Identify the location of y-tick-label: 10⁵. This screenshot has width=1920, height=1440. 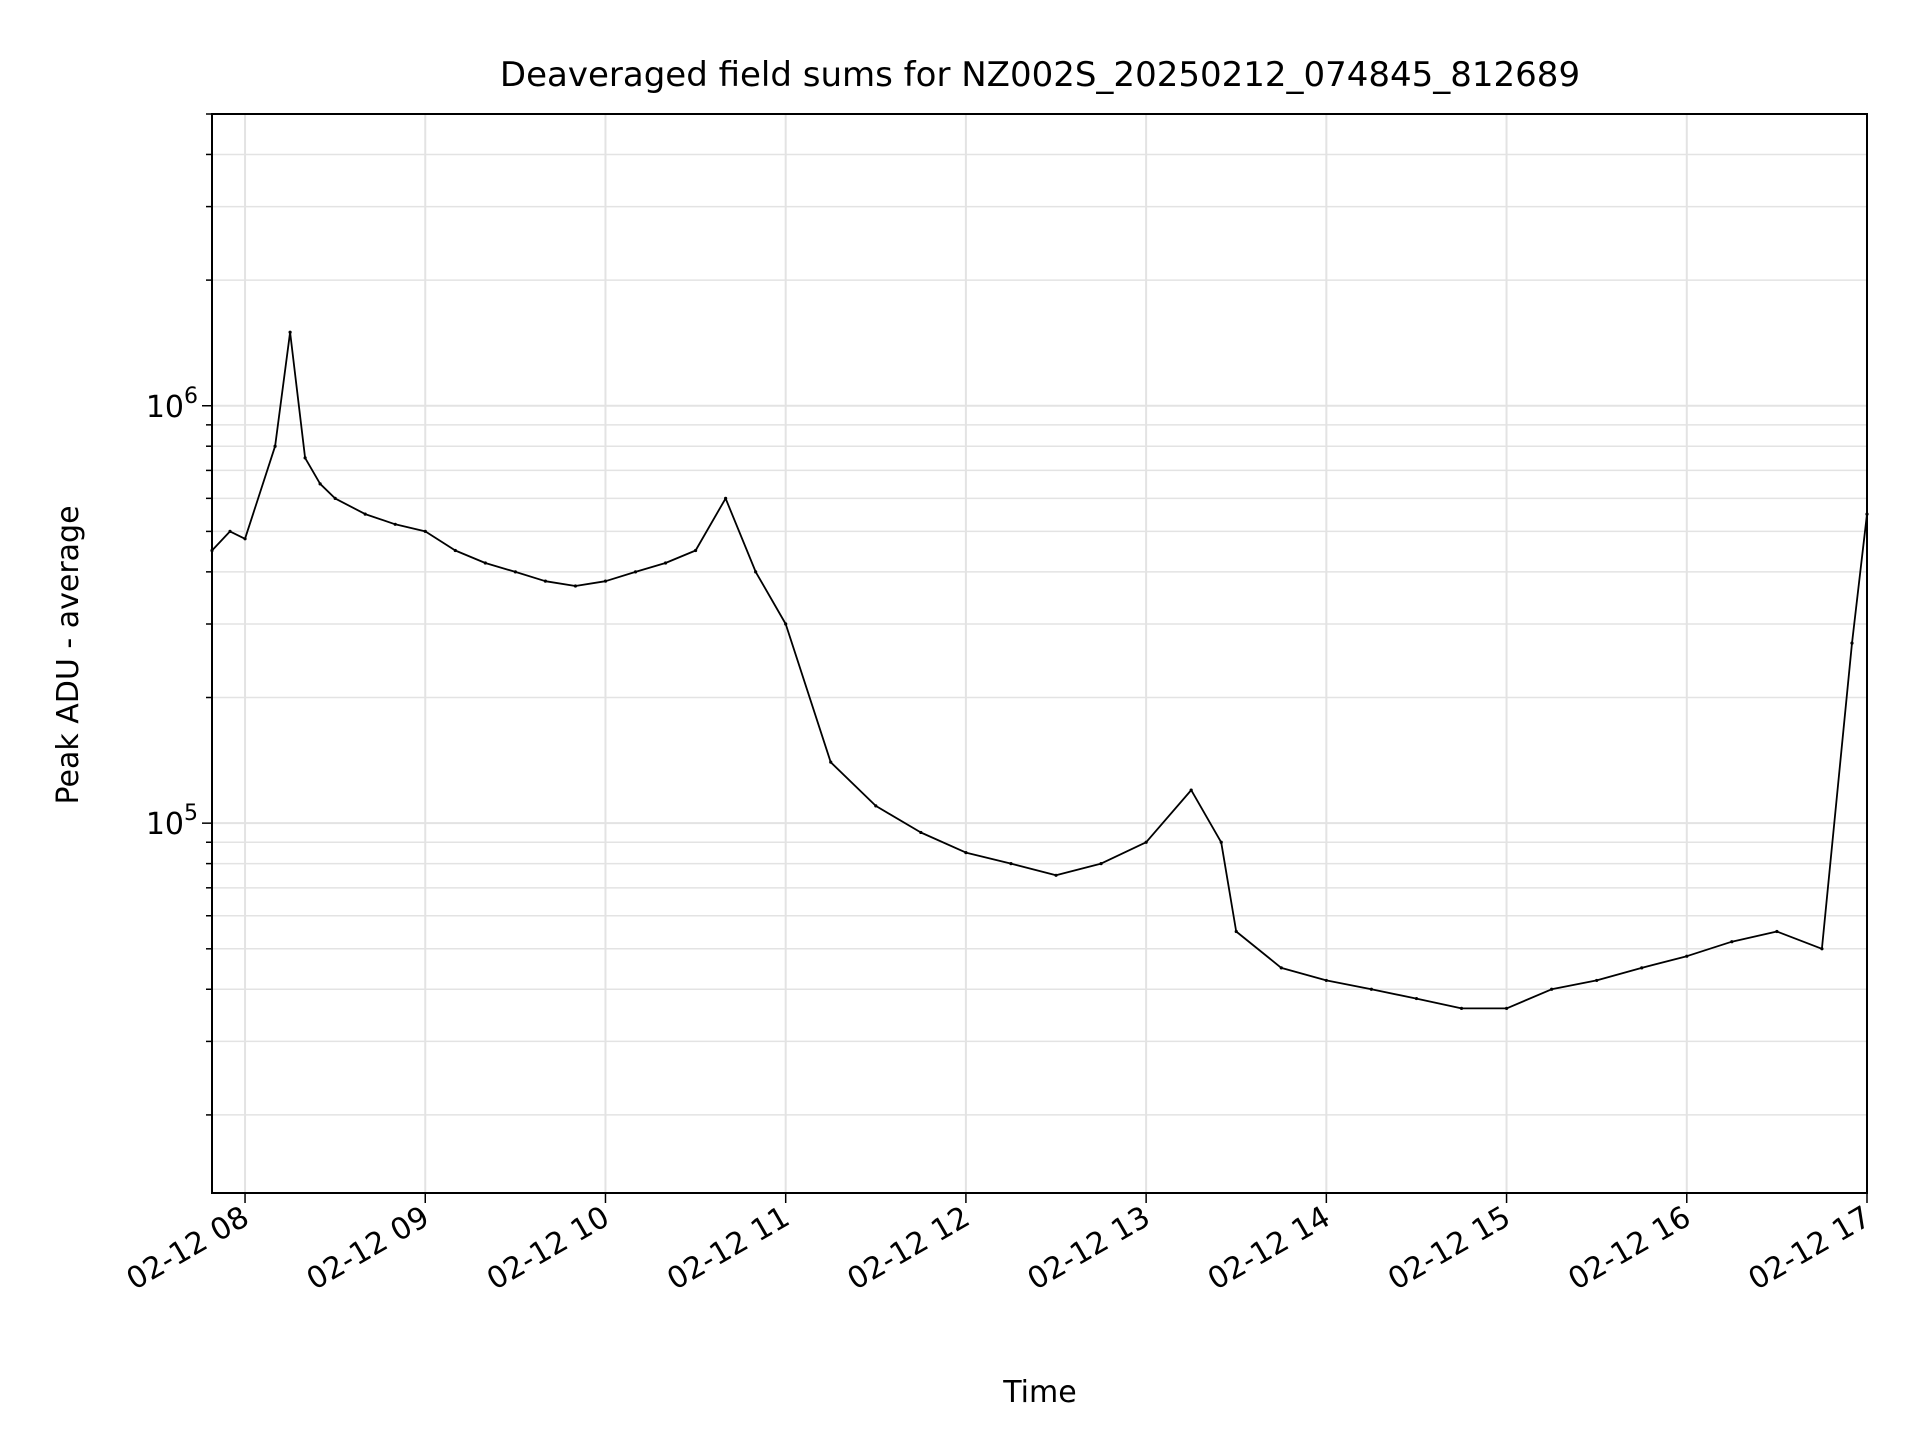
(172, 821).